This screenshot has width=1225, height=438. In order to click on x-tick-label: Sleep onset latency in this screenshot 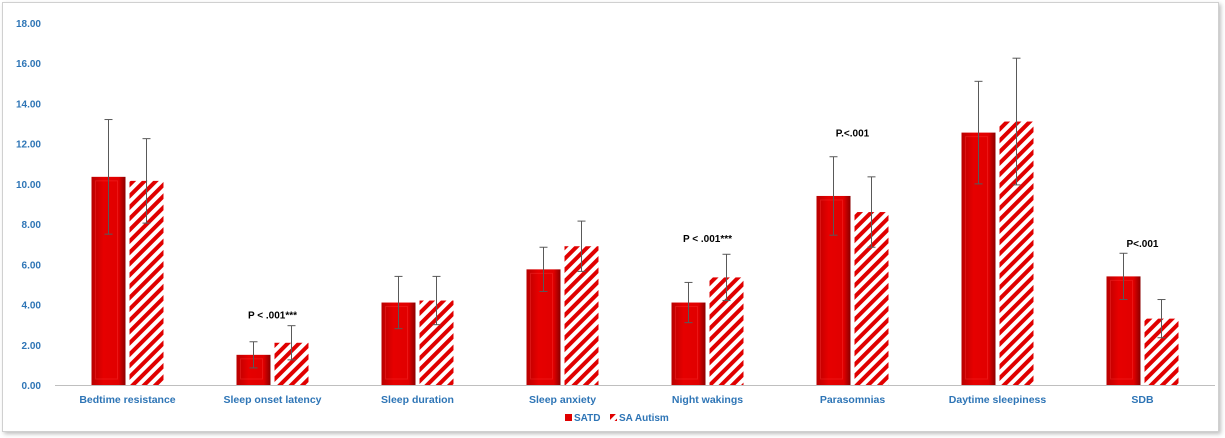, I will do `click(272, 400)`.